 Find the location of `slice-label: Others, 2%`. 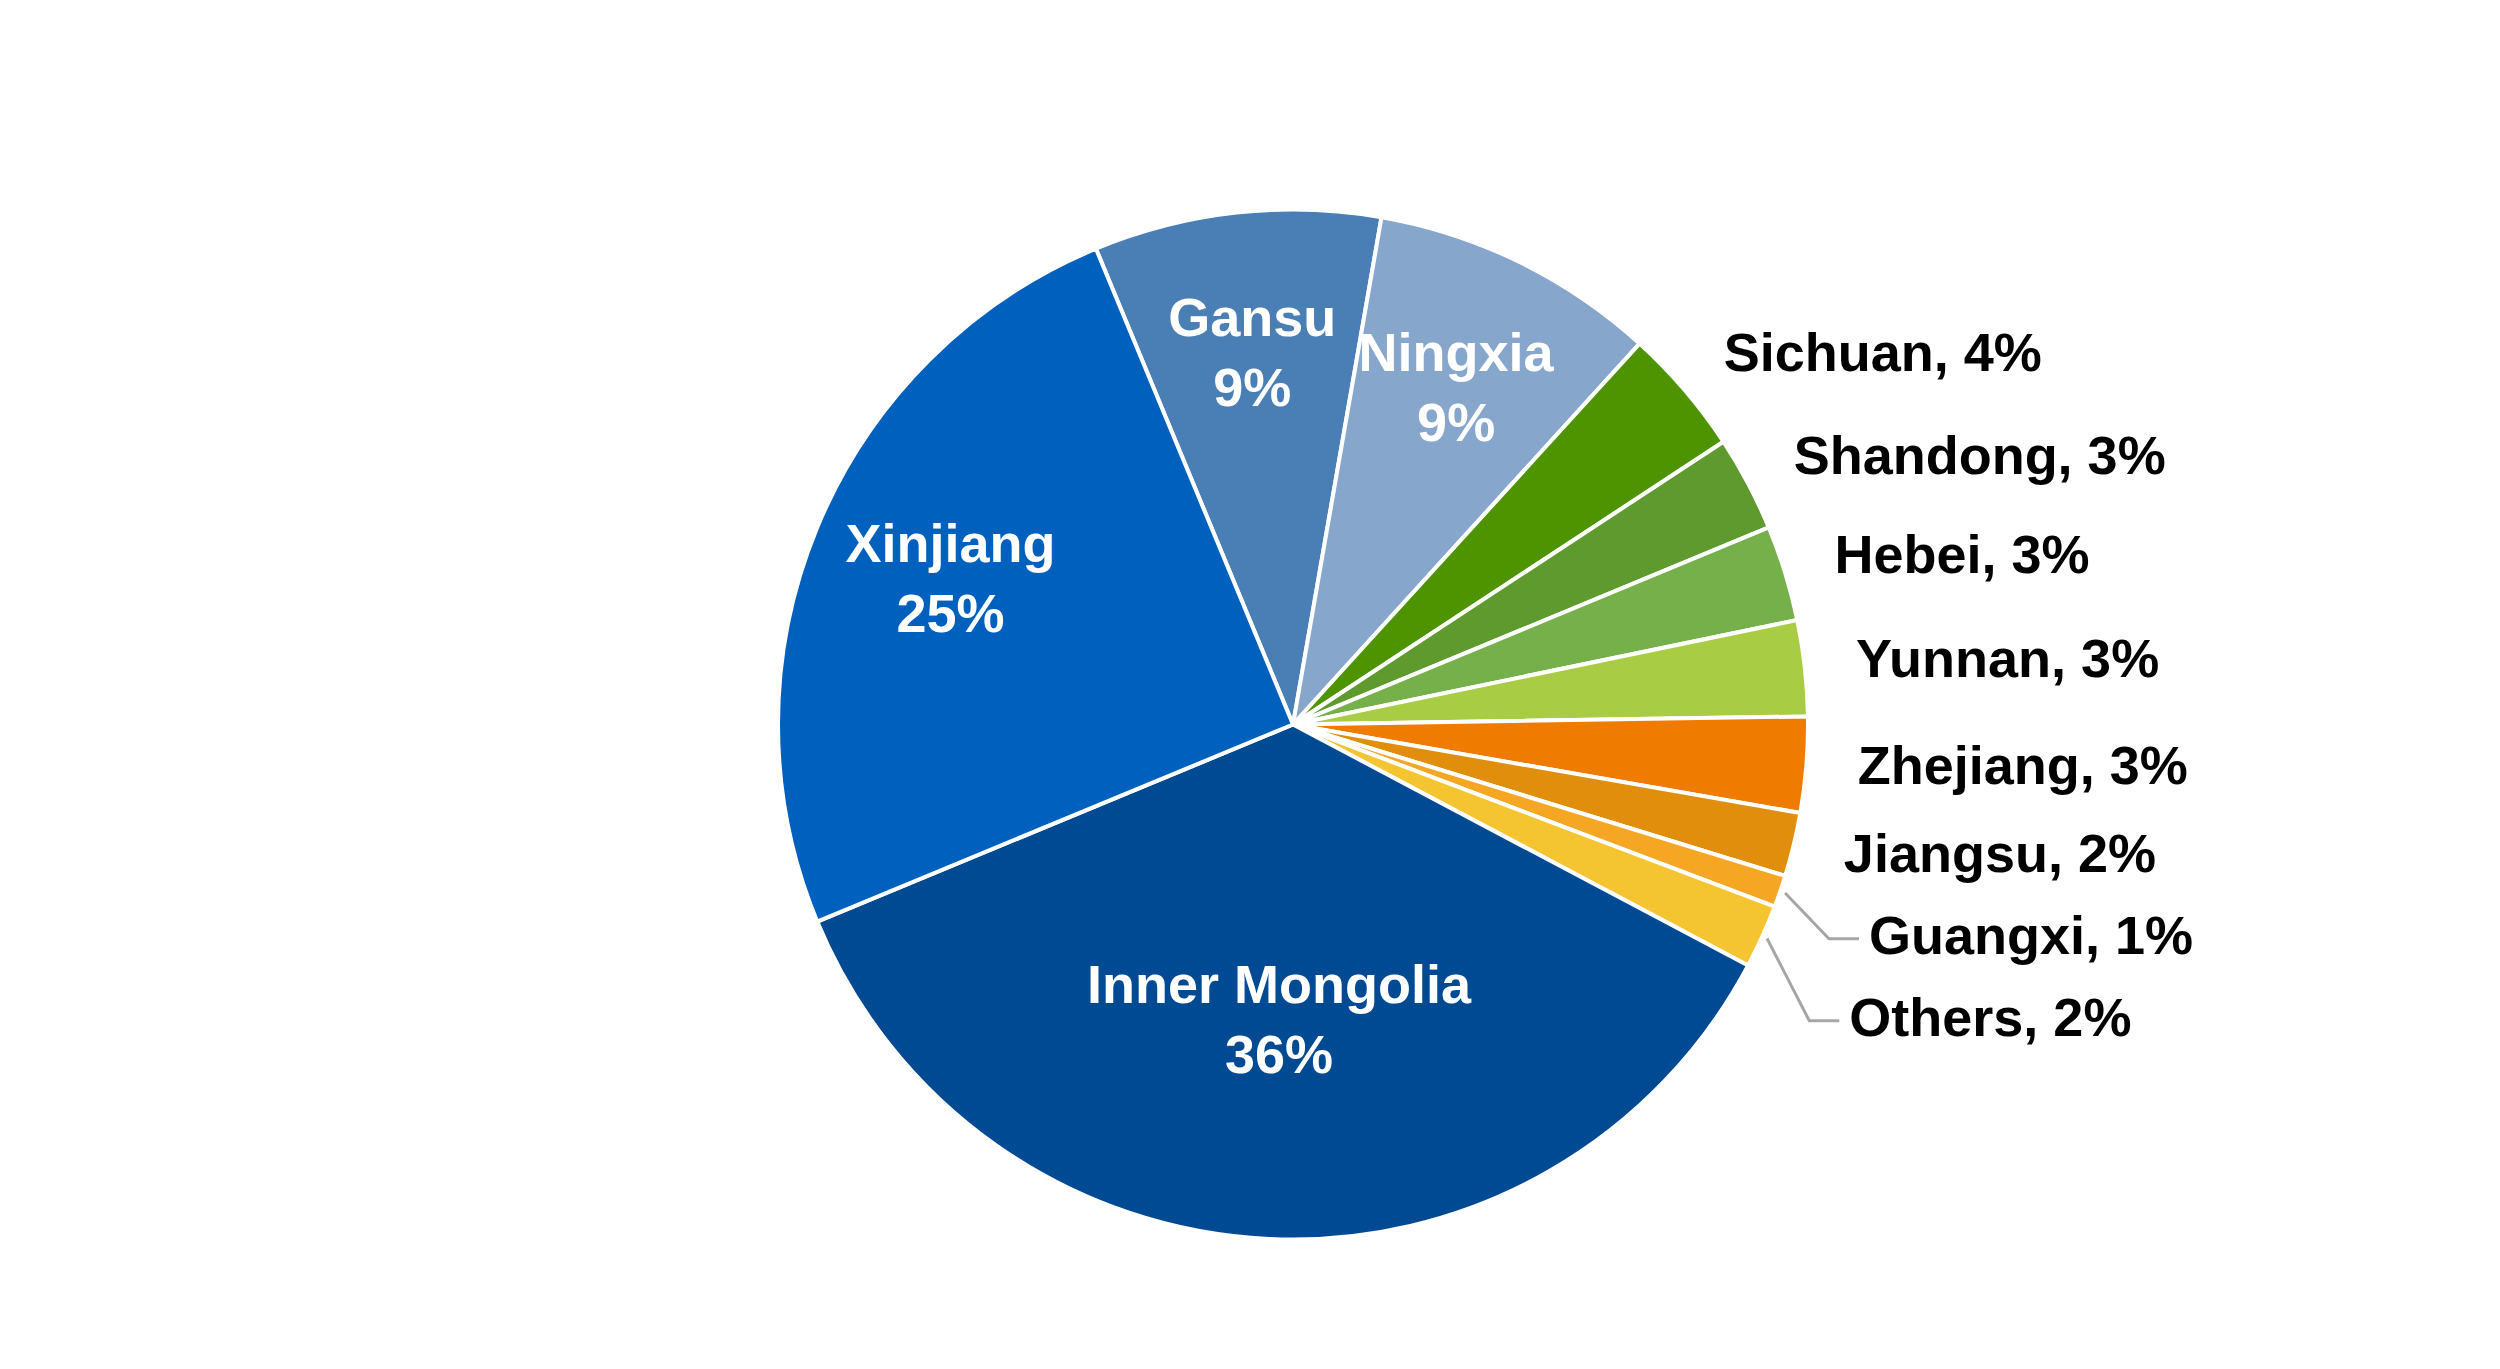

slice-label: Others, 2% is located at coordinates (1990, 1016).